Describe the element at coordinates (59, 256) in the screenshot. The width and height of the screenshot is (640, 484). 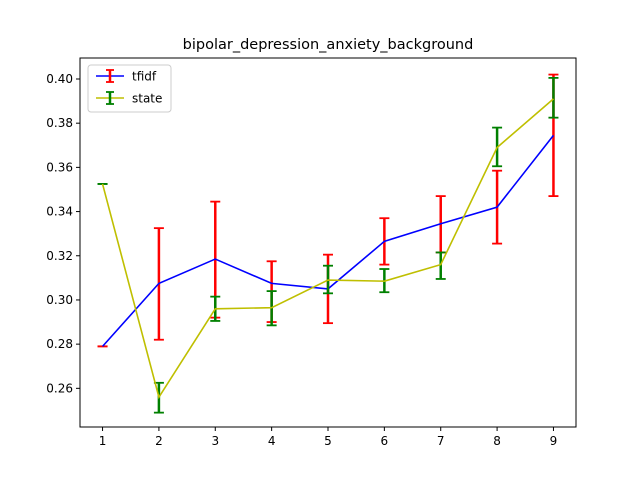
I see `y-tick-label: 0.32` at that location.